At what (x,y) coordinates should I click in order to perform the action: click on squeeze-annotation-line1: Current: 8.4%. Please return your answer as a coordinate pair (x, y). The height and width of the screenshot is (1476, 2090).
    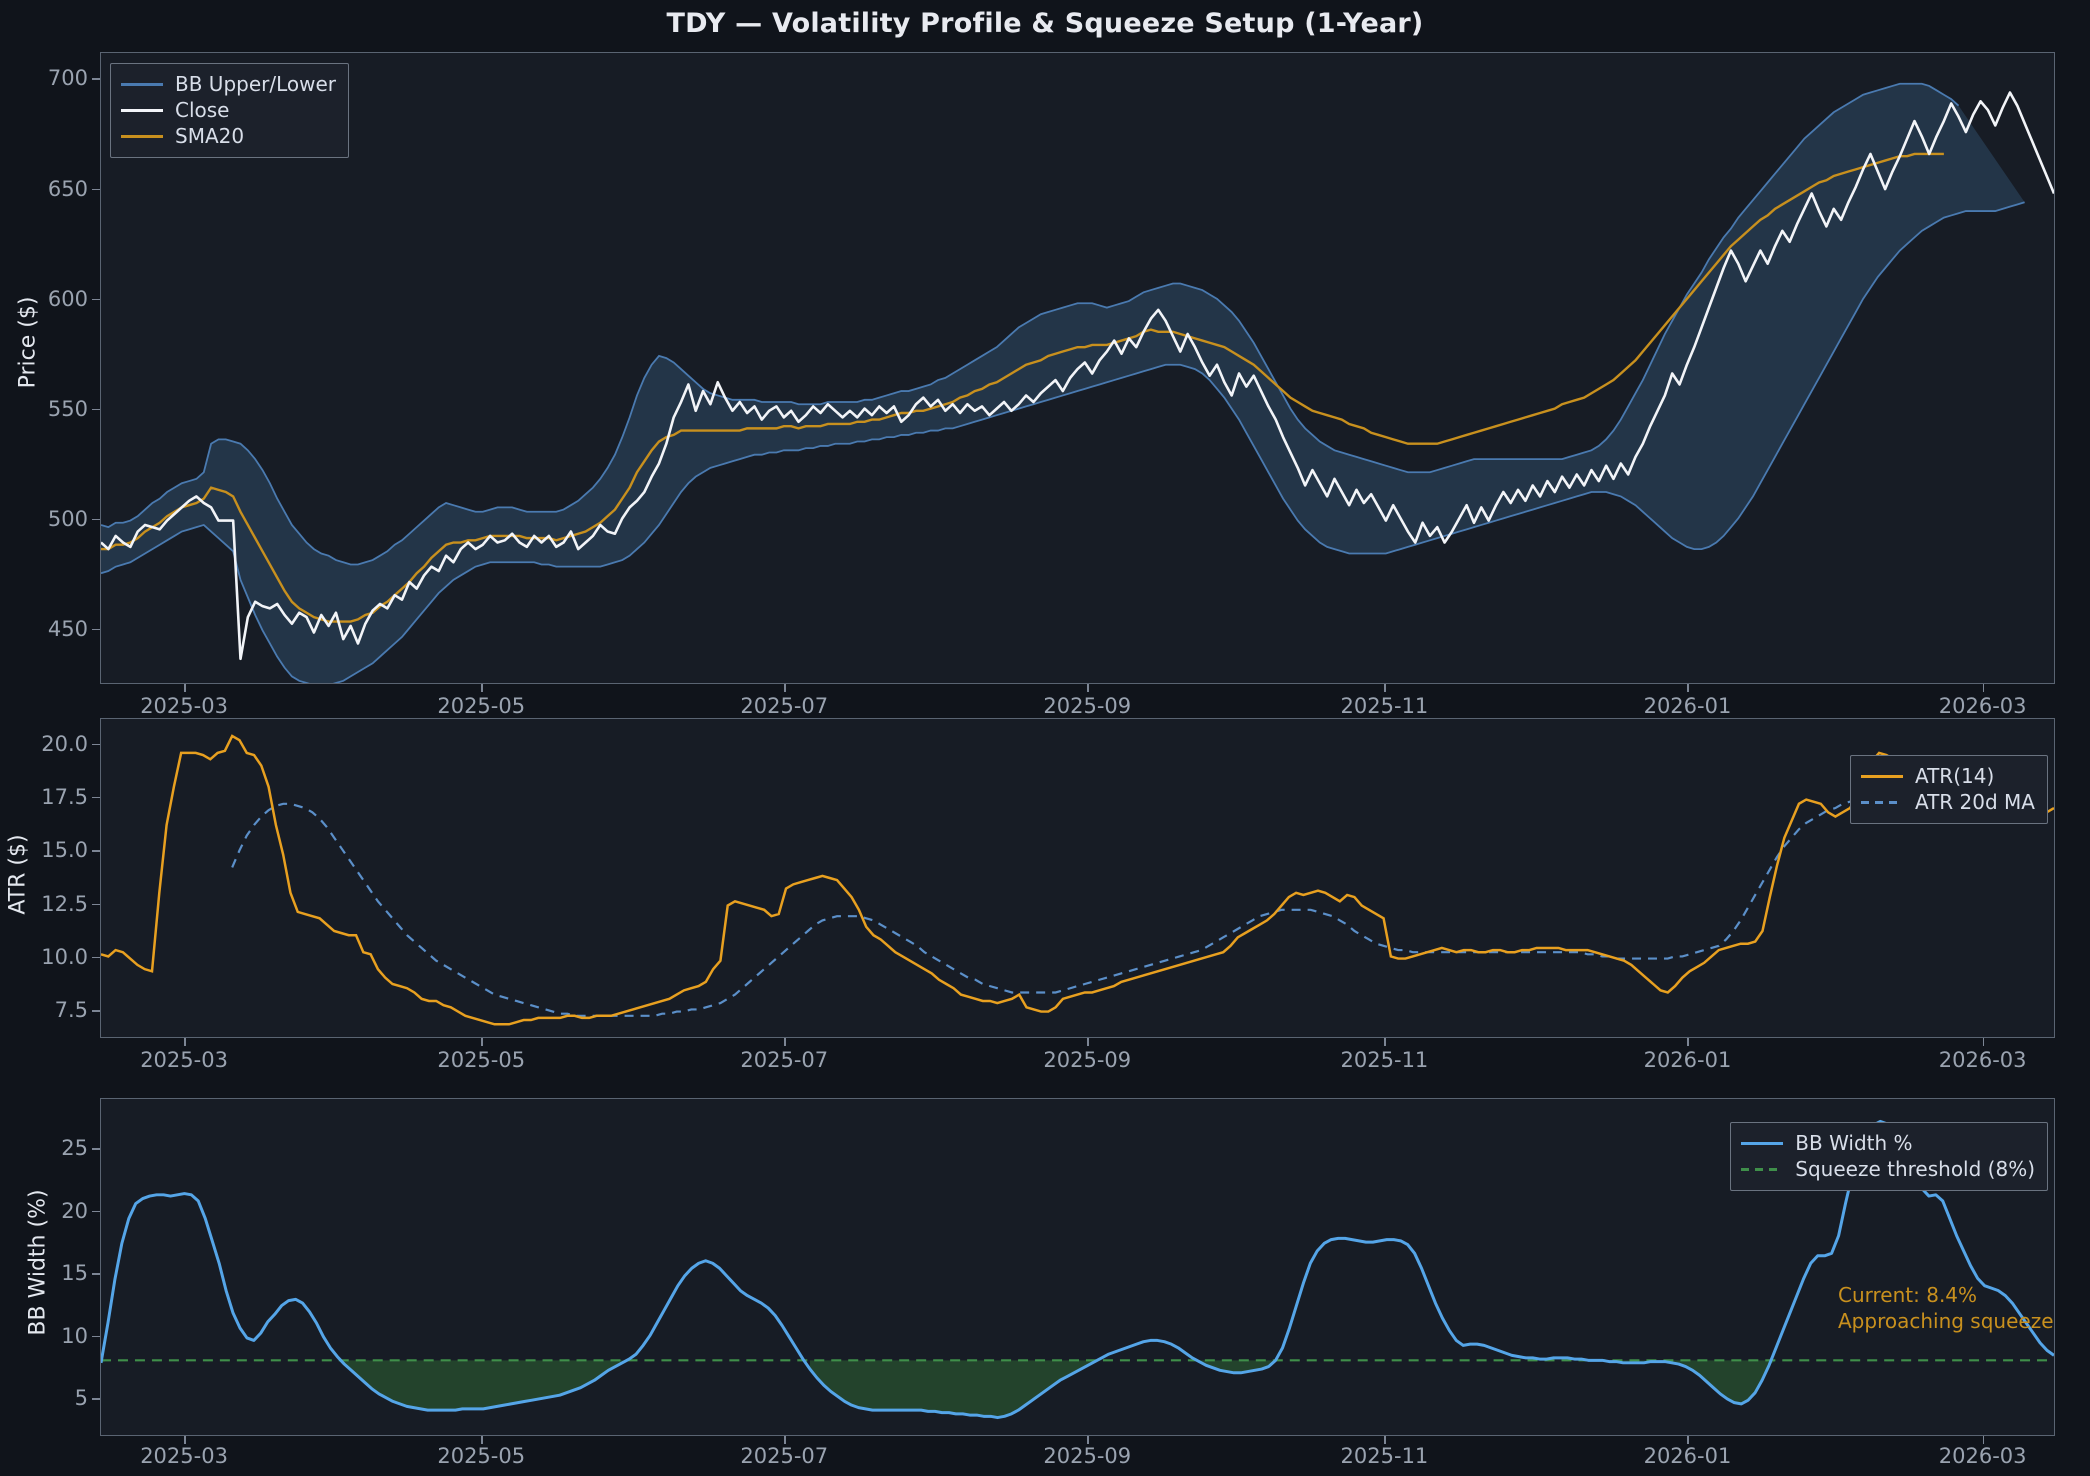
    Looking at the image, I should click on (1908, 1295).